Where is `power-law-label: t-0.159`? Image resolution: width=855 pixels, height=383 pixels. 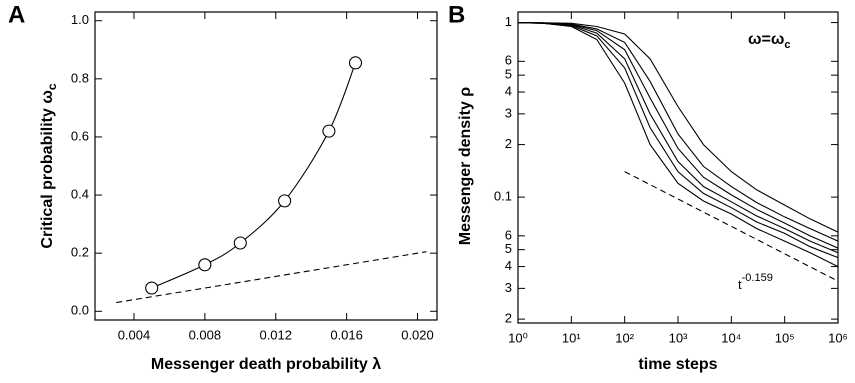 power-law-label: t-0.159 is located at coordinates (755, 282).